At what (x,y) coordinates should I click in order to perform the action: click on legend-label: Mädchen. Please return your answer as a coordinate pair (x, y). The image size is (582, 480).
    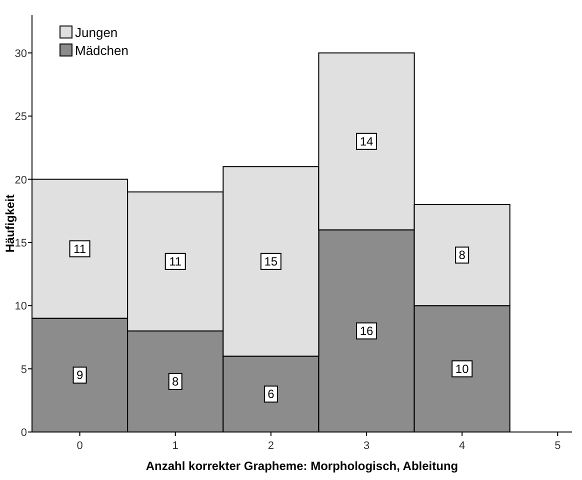
    Looking at the image, I should click on (101, 50).